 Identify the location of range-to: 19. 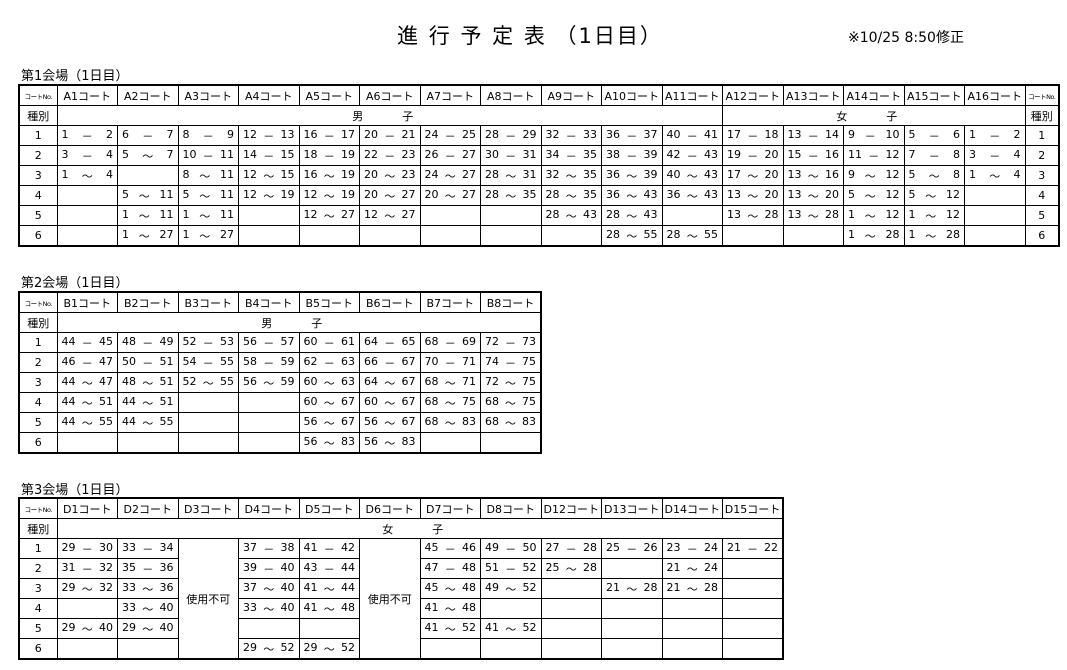
(287, 194).